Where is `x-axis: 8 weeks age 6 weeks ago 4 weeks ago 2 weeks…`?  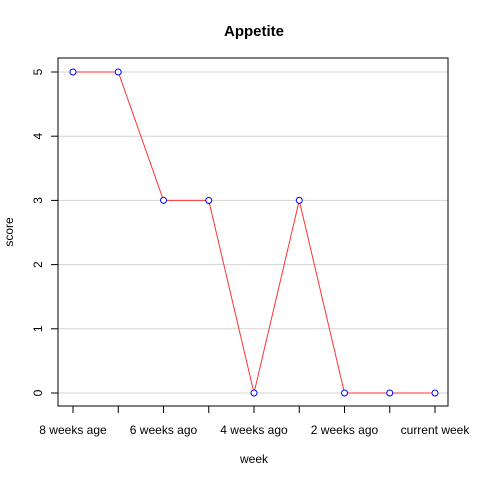 x-axis: 8 weeks age 6 weeks ago 4 weeks ago 2 weeks… is located at coordinates (254, 421).